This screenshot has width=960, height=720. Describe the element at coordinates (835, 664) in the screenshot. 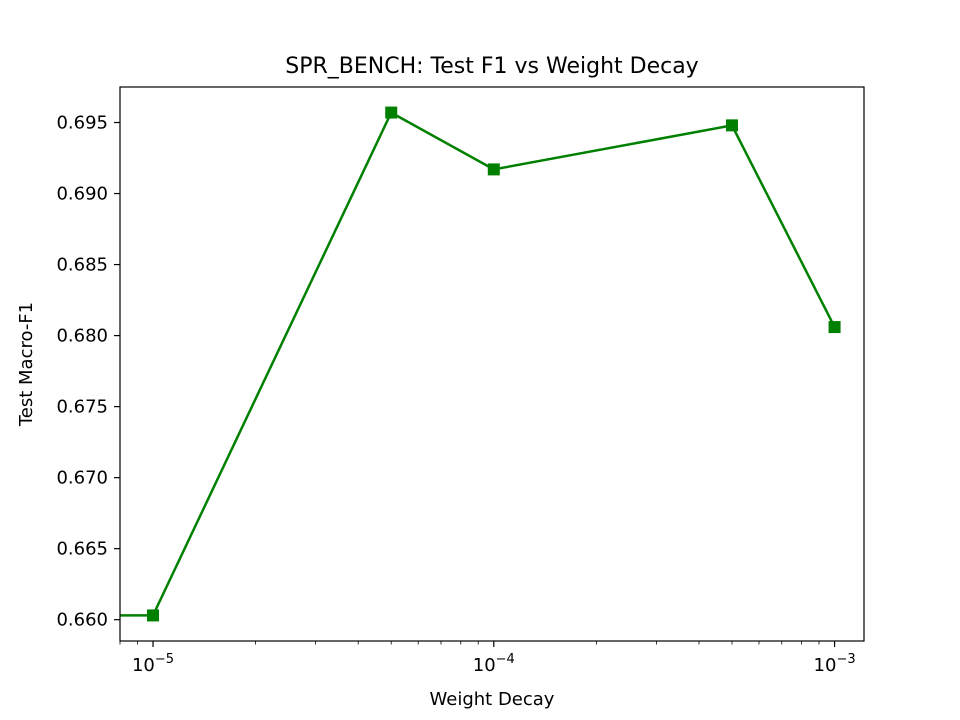

I see `x-tick-label: 10⁻³` at that location.